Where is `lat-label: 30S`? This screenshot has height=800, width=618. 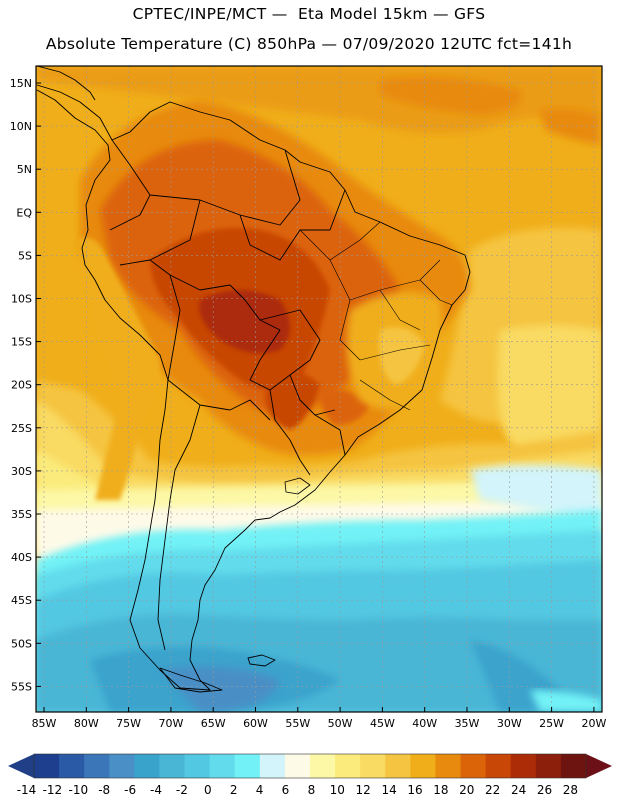 lat-label: 30S is located at coordinates (21, 471).